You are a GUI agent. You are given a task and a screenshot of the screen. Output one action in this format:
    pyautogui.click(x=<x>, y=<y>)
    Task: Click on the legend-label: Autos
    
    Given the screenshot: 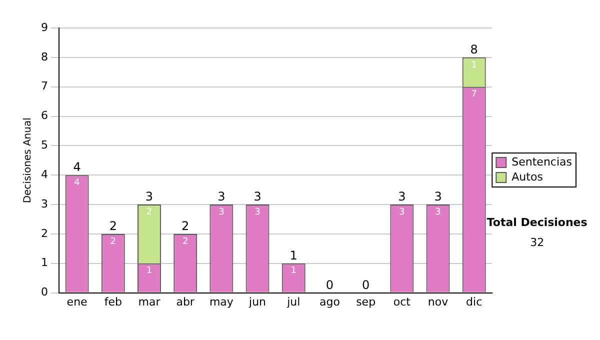 What is the action you would take?
    pyautogui.click(x=528, y=177)
    